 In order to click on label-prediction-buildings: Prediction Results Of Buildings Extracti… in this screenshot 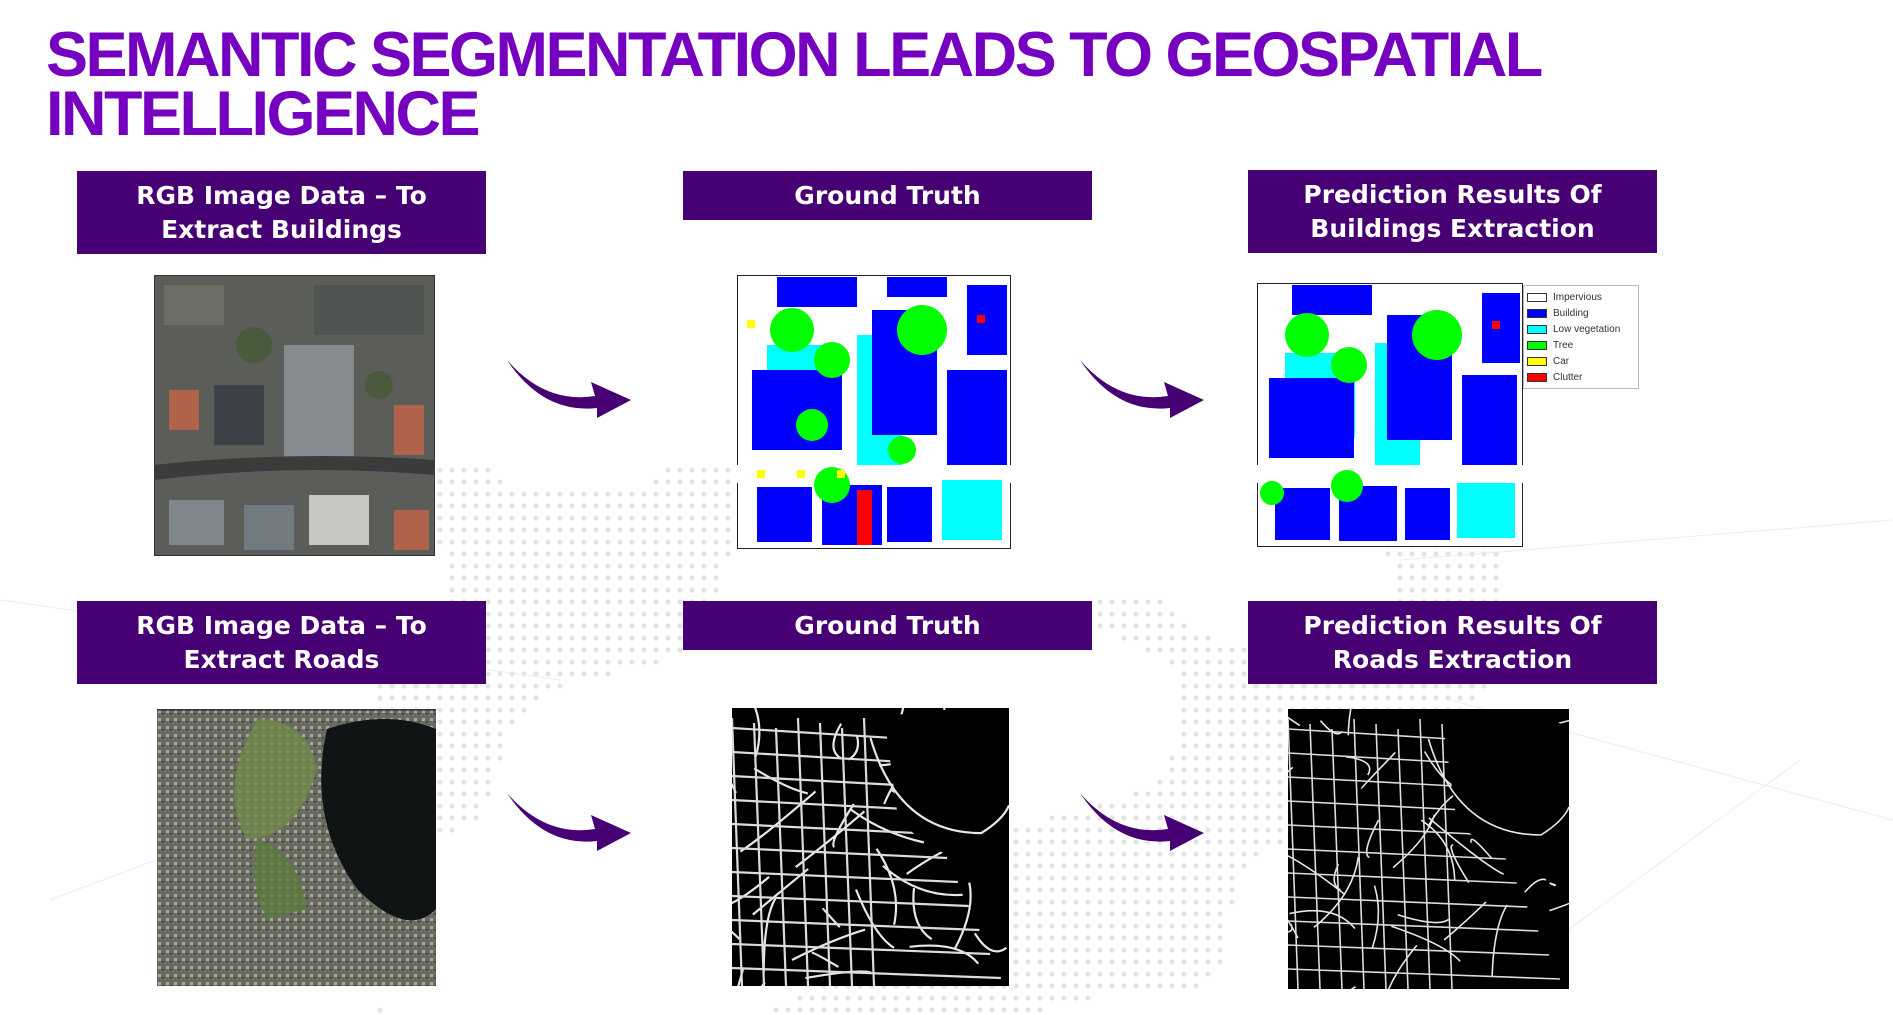, I will do `click(1452, 211)`.